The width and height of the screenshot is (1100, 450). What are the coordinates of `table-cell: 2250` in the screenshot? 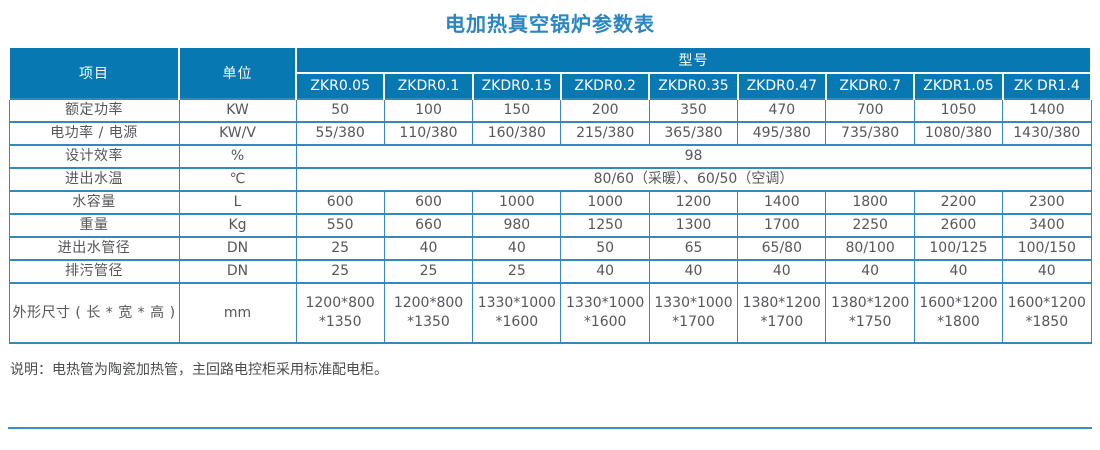 It's located at (870, 225).